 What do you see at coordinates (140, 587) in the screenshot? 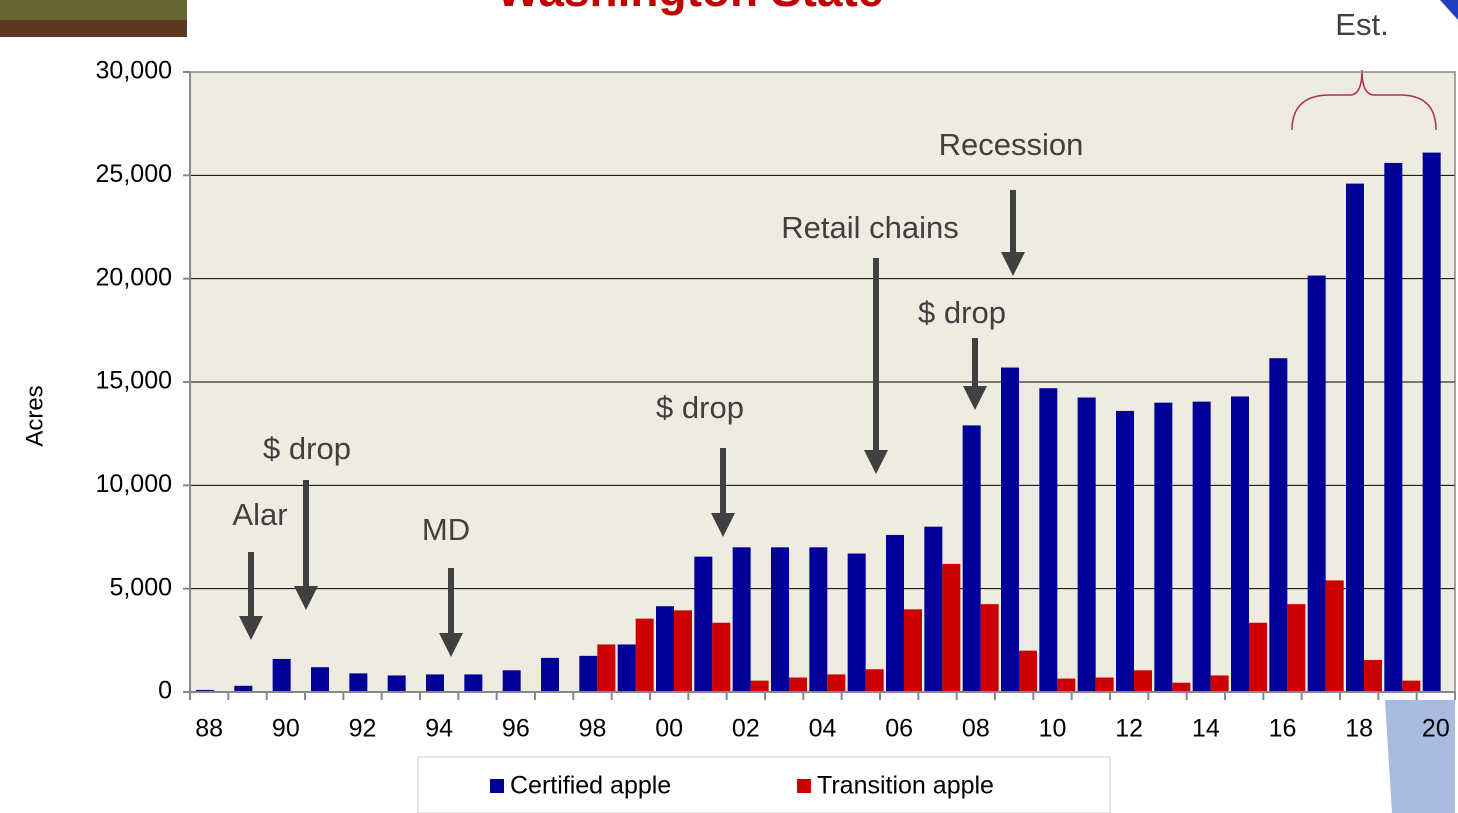
I see `y-tick-label: 5,000` at bounding box center [140, 587].